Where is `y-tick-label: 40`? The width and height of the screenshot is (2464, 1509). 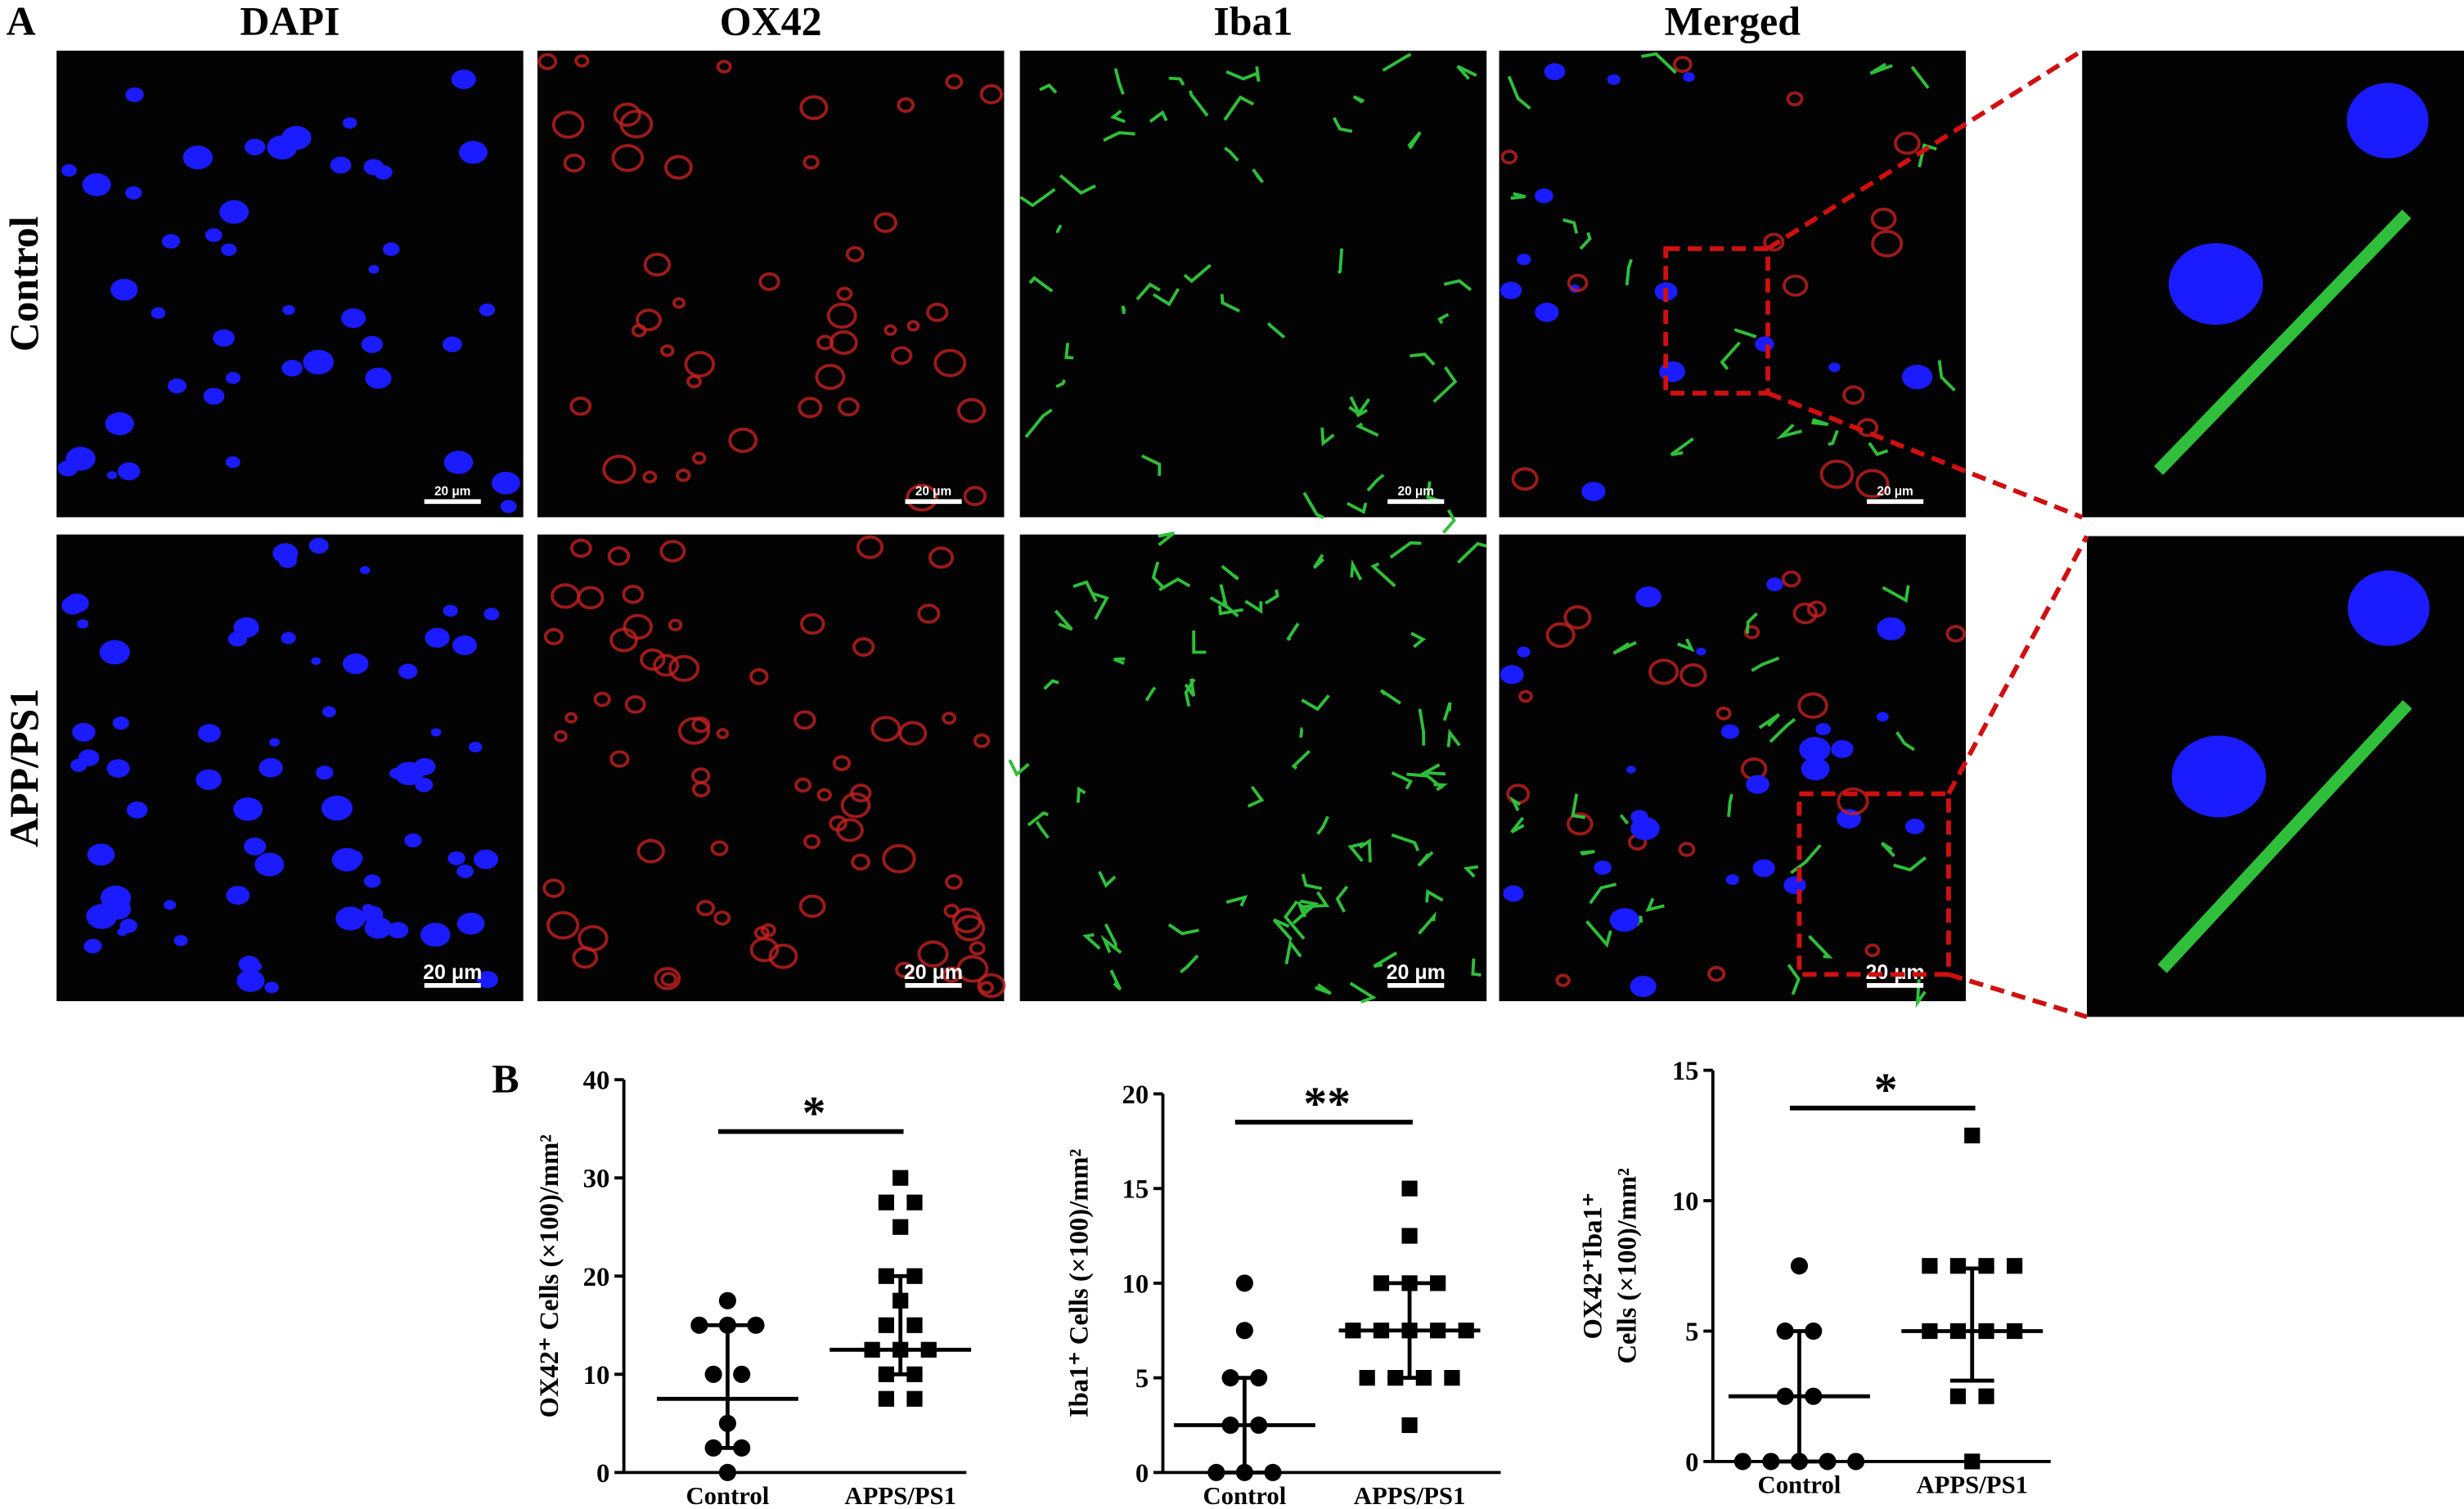 y-tick-label: 40 is located at coordinates (596, 1081).